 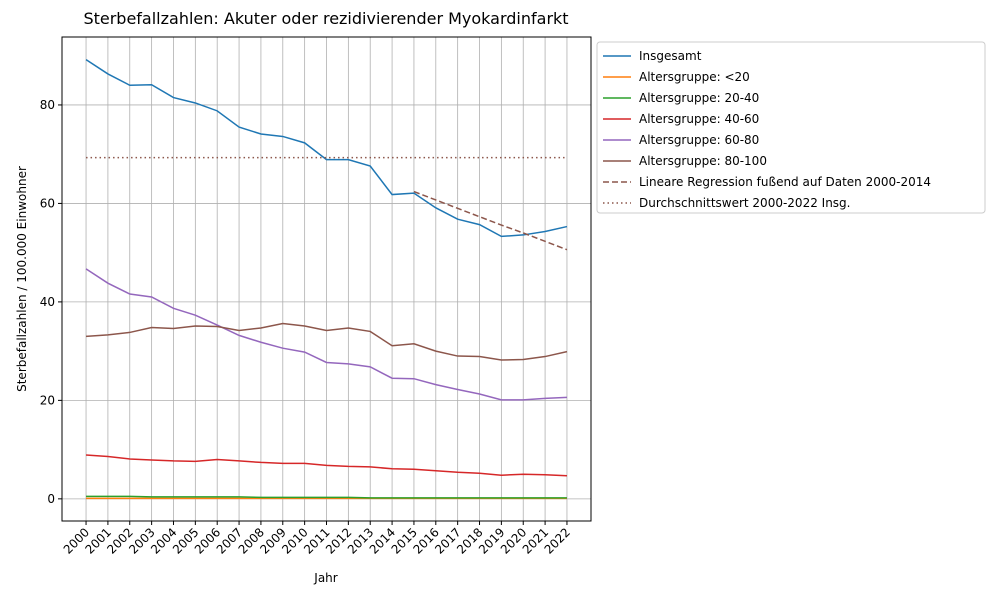 I want to click on legend-label: Altersgruppe: 20-40, so click(x=699, y=98).